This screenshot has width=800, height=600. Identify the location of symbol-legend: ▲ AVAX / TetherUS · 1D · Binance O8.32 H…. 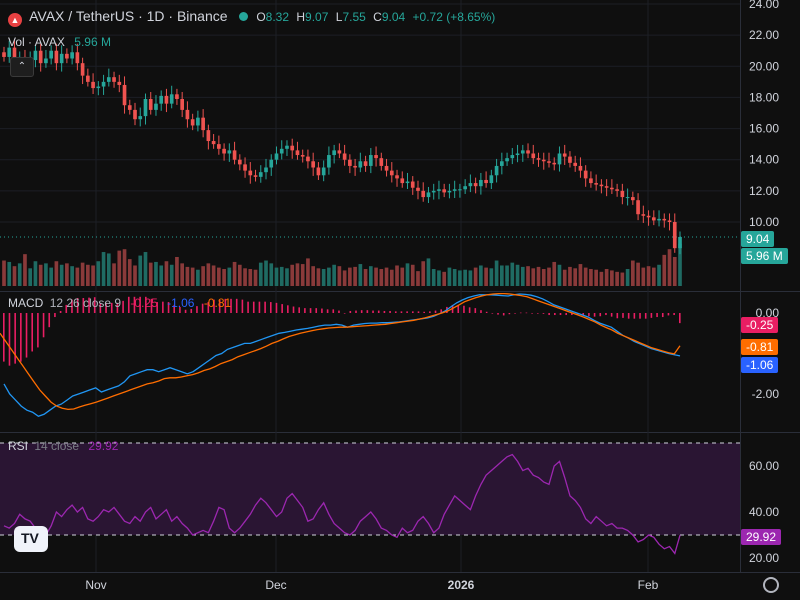
(251, 17).